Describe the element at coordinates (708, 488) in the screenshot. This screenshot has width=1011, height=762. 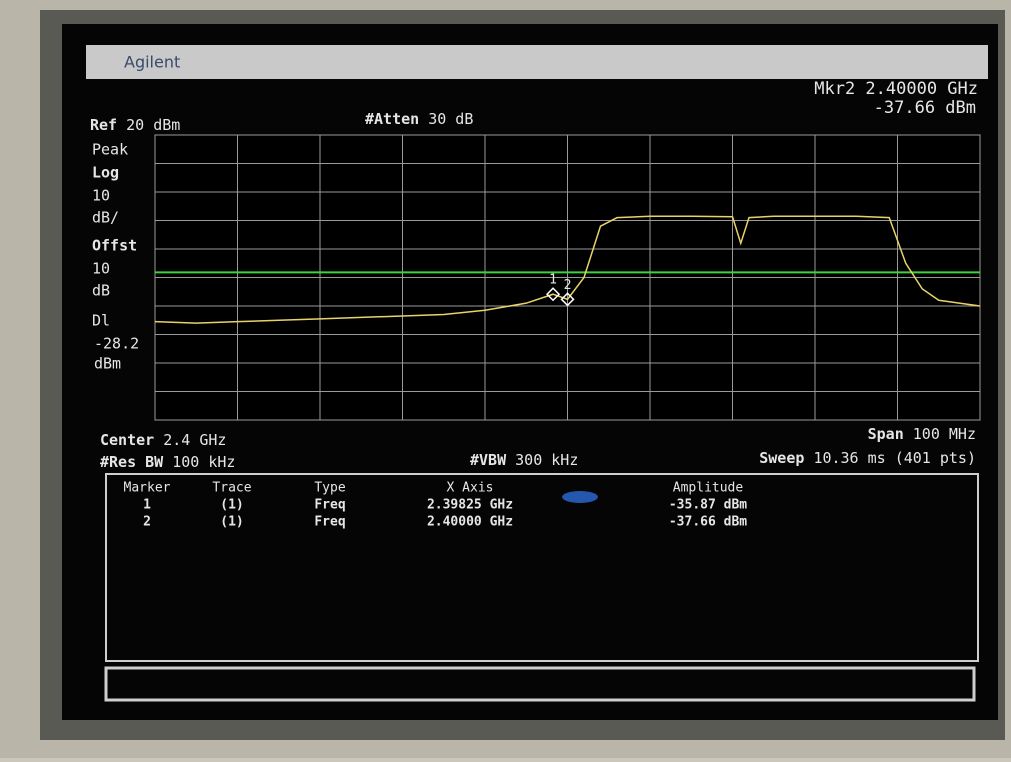
I see `table-header: Amplitude` at that location.